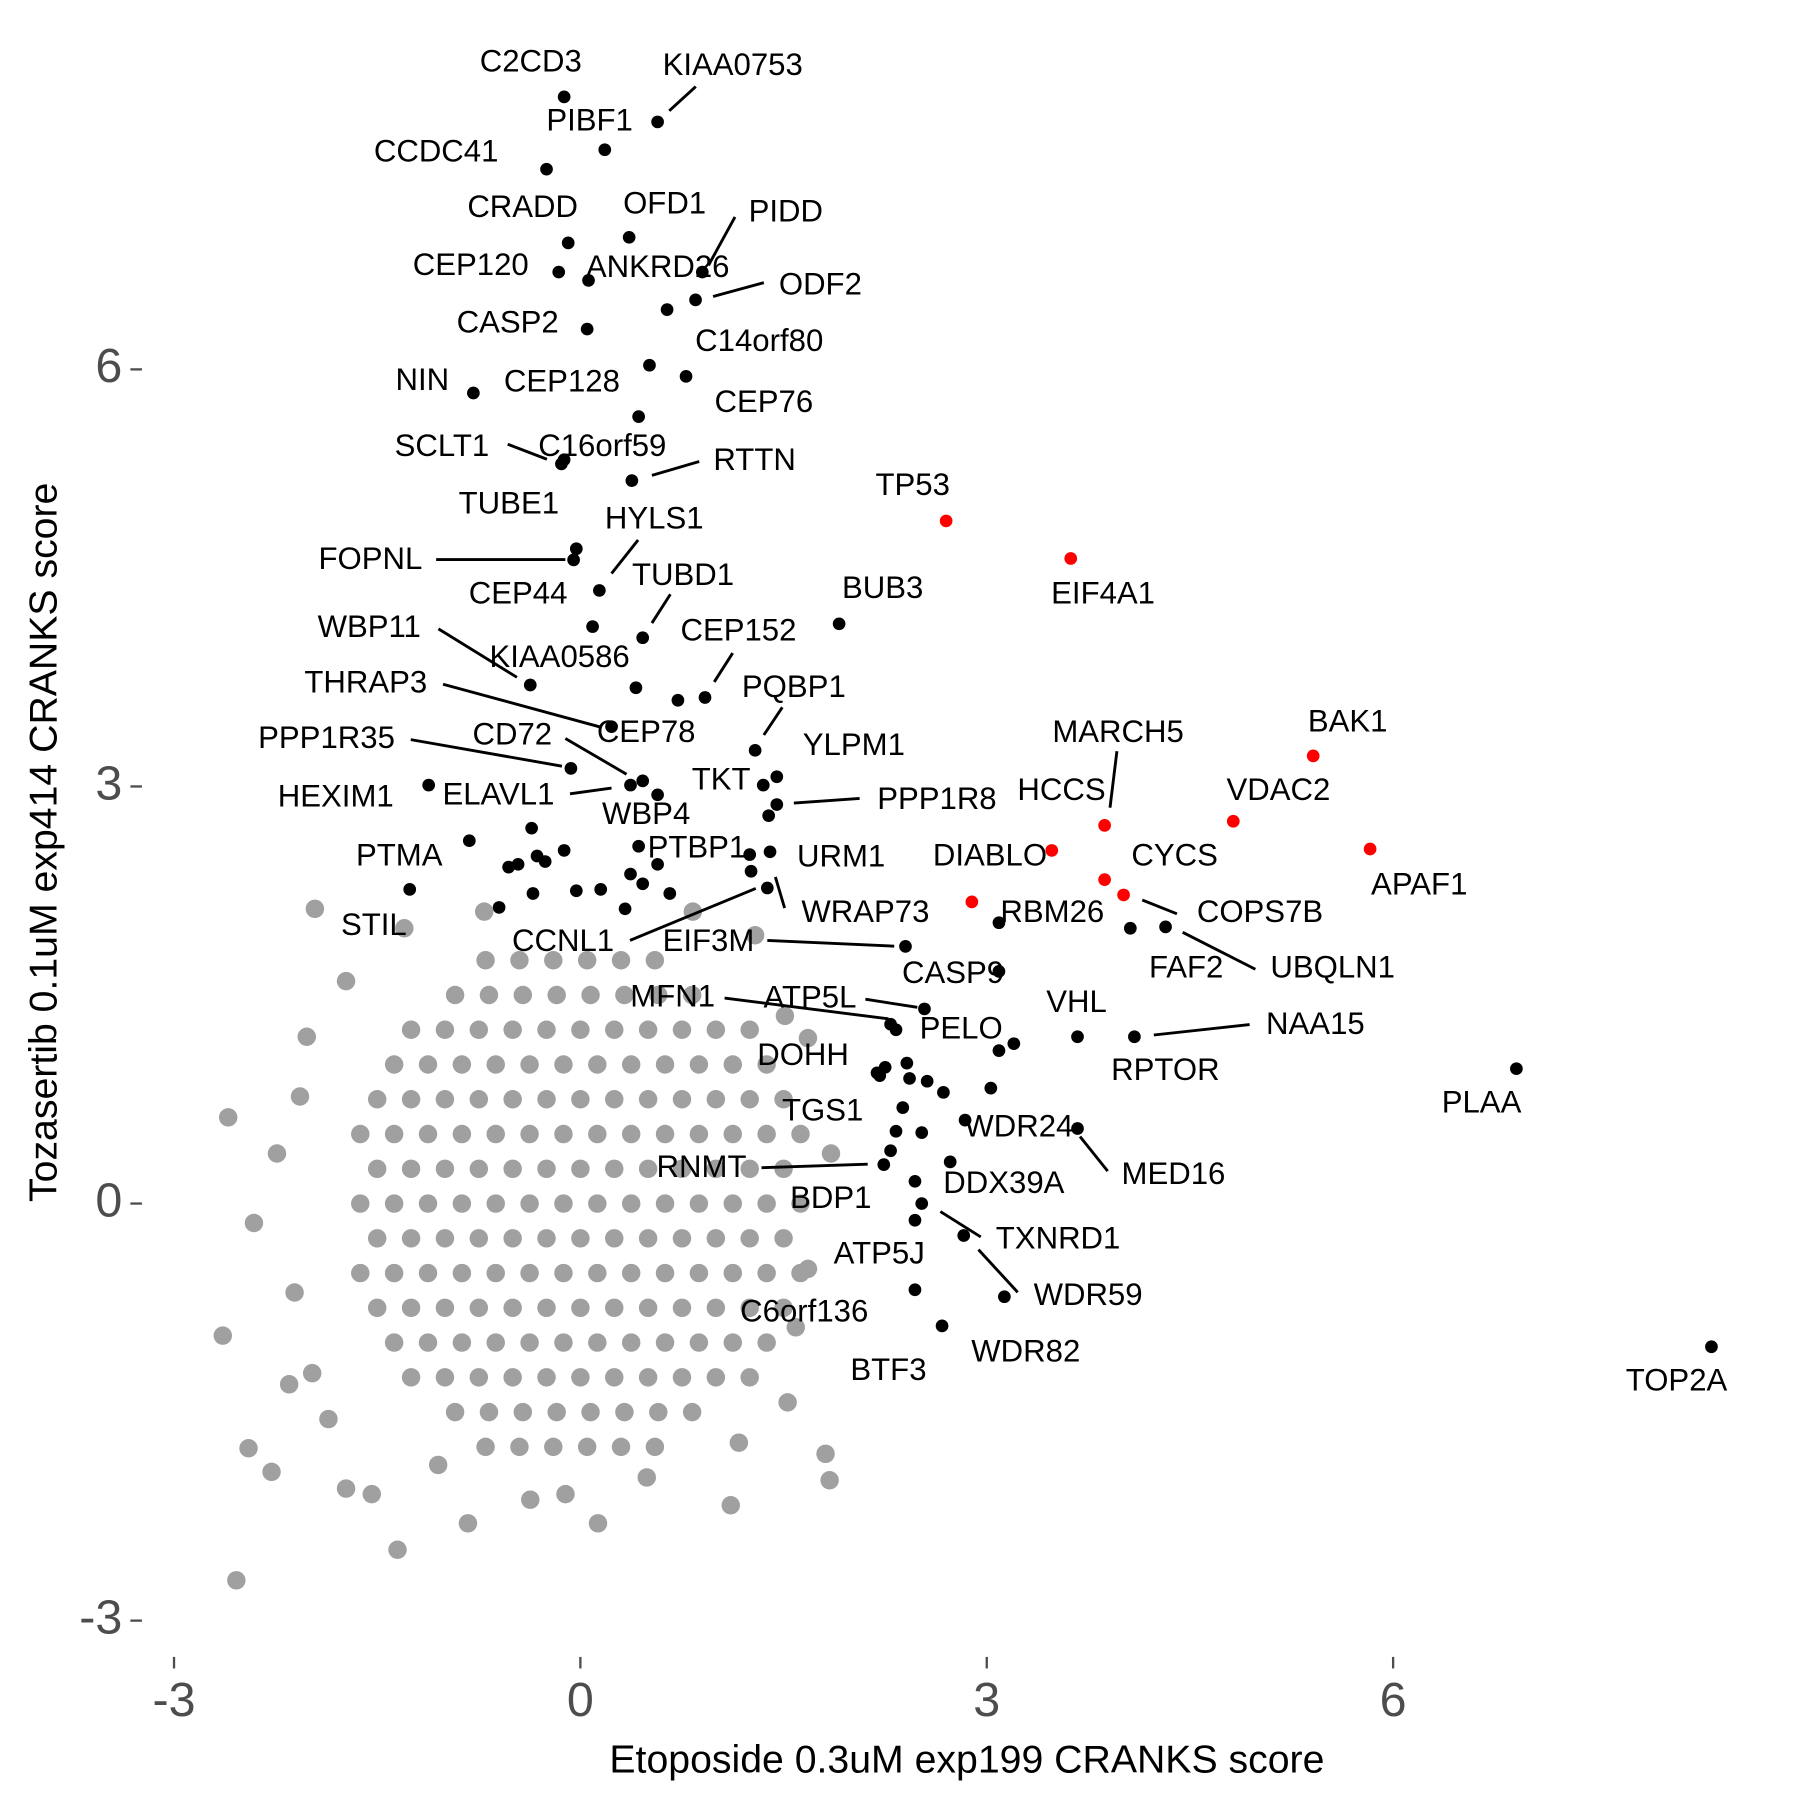 The width and height of the screenshot is (1800, 1800). I want to click on point-label: APAF1, so click(1419, 883).